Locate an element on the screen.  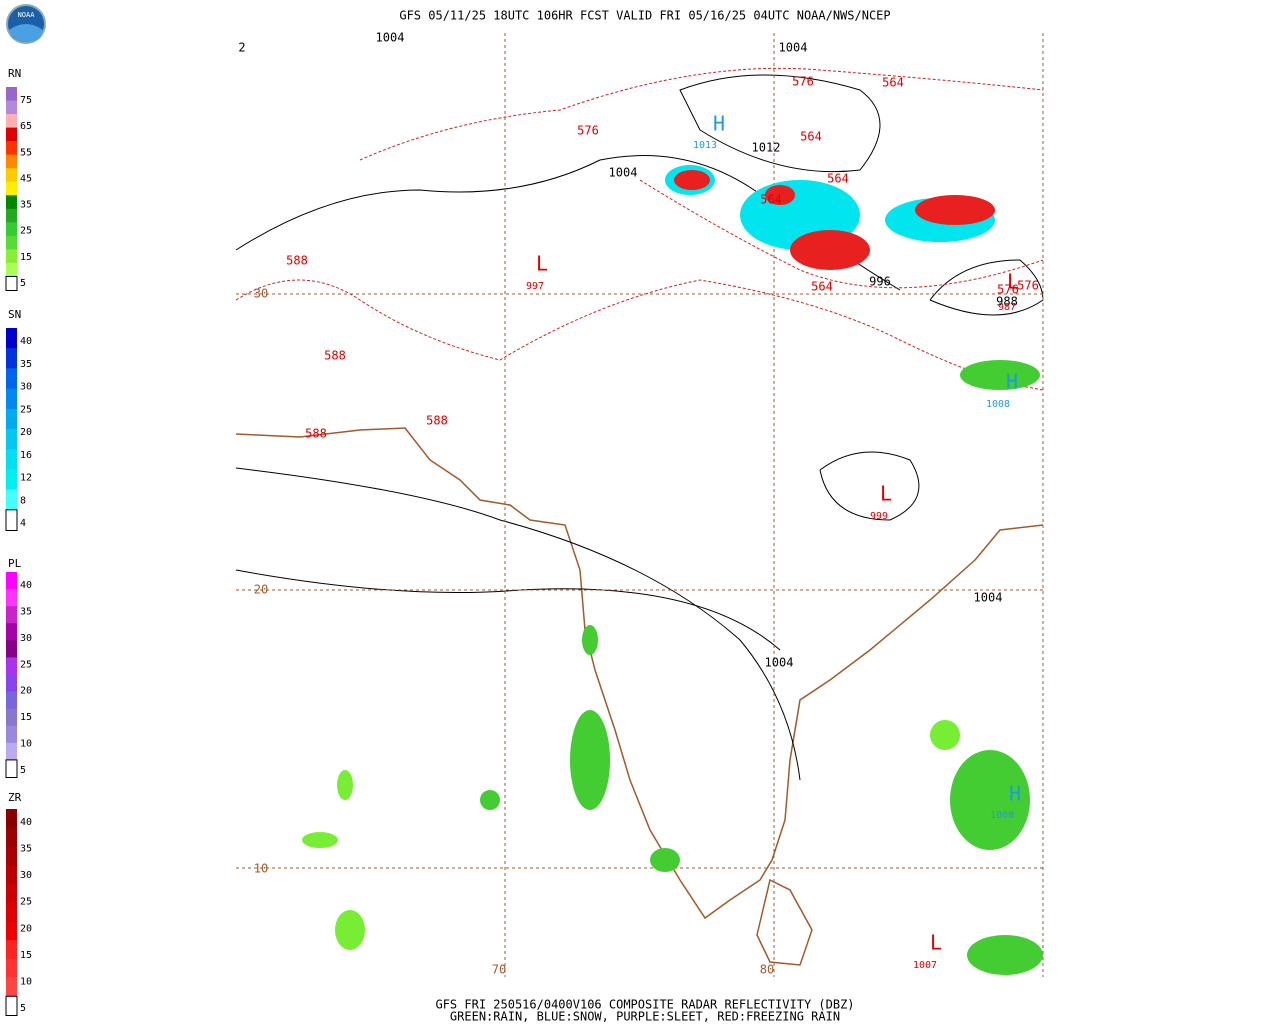
legend-name: SN is located at coordinates (14, 314).